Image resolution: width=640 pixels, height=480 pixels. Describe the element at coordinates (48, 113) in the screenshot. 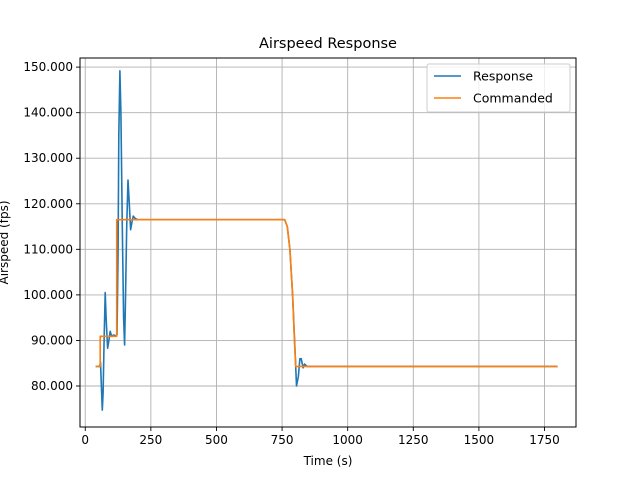

I see `y-tick-label: 140.000` at that location.